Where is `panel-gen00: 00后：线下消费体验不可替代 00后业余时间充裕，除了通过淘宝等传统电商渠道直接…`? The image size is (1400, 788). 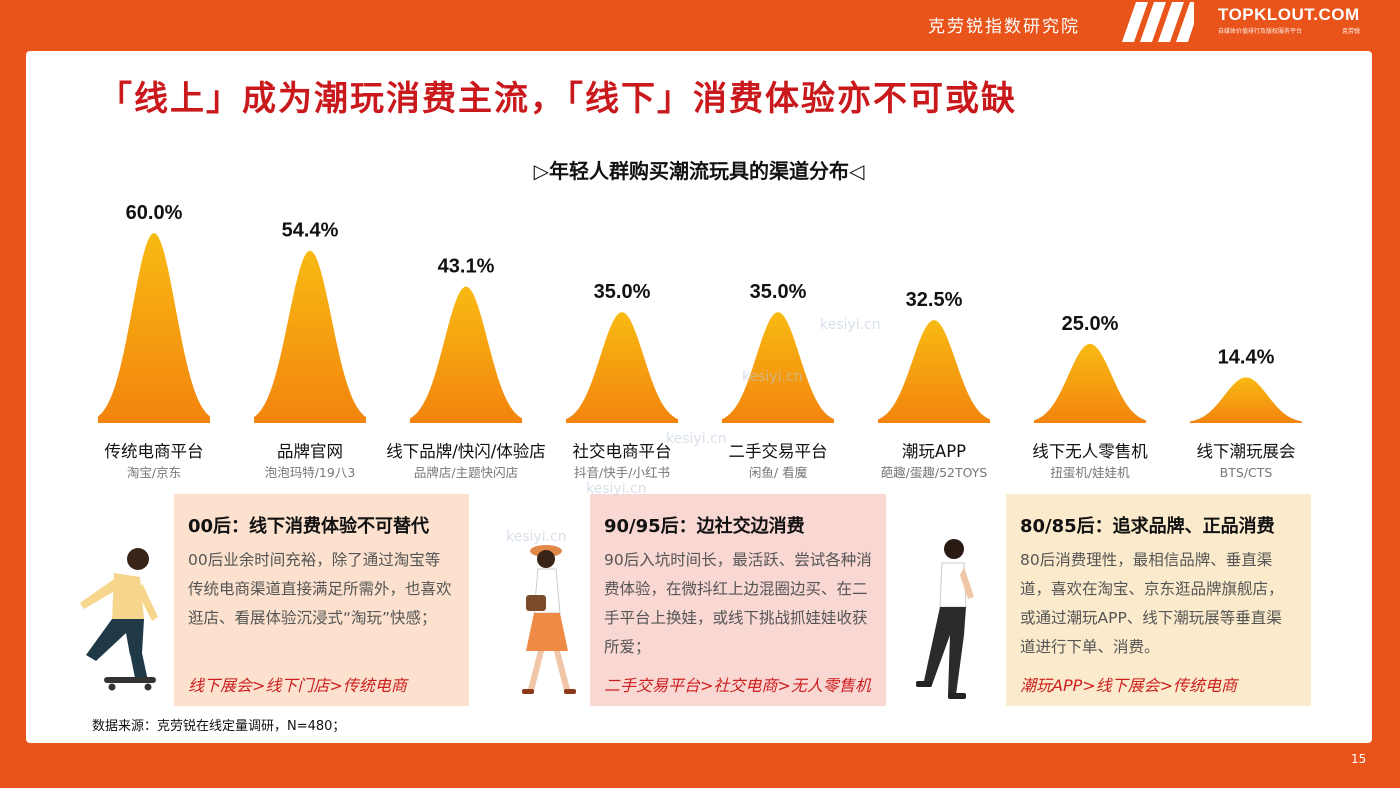 panel-gen00: 00后：线下消费体验不可替代 00后业余时间充裕，除了通过淘宝等传统电商渠道直接… is located at coordinates (321, 600).